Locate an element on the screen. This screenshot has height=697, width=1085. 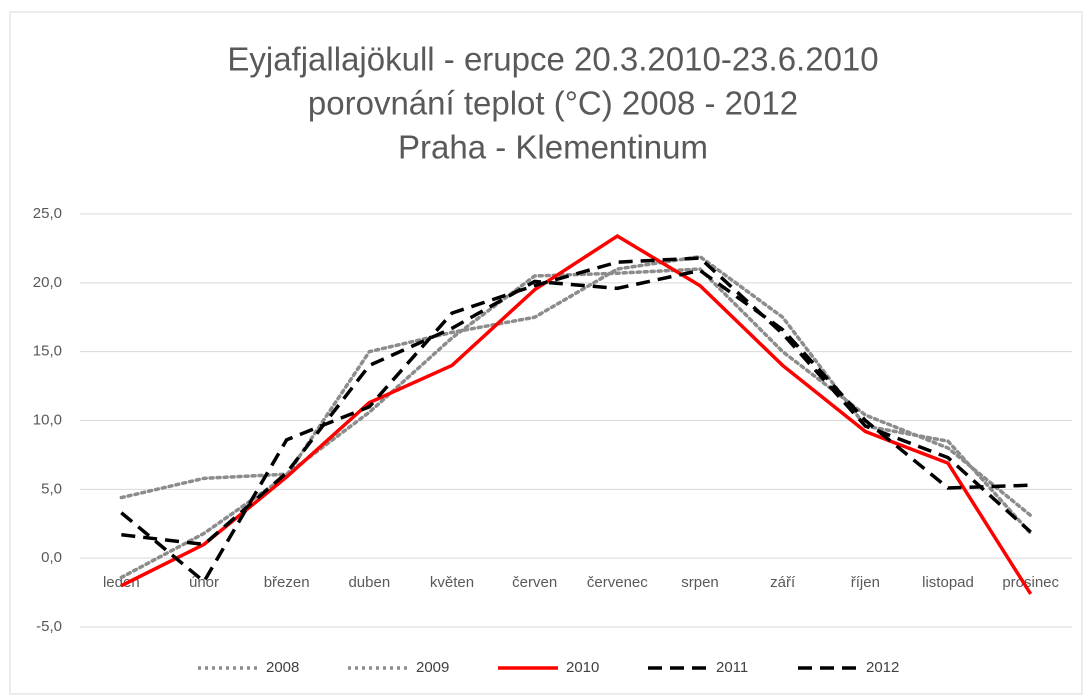
x-tick-label: únor is located at coordinates (204, 582).